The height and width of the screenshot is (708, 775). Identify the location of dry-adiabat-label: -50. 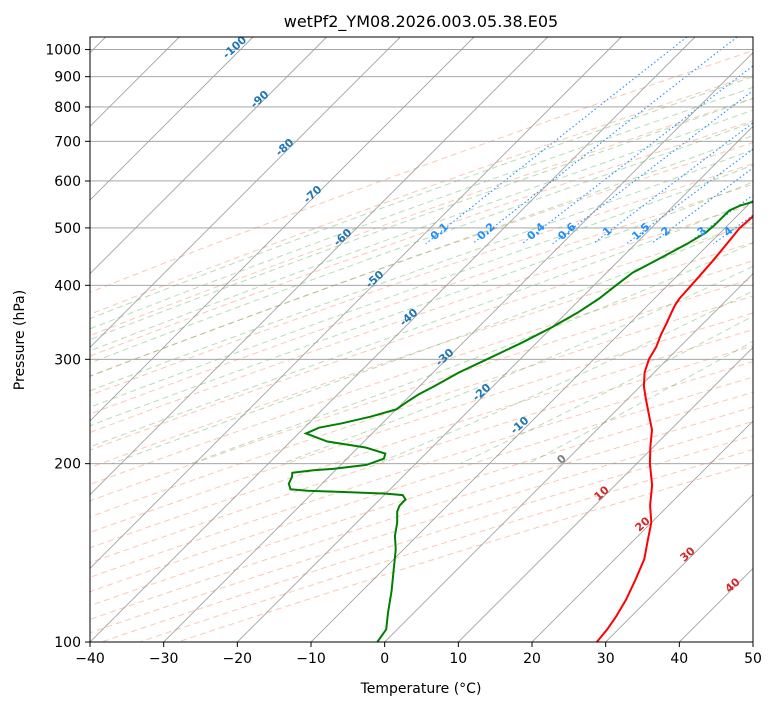
(375, 279).